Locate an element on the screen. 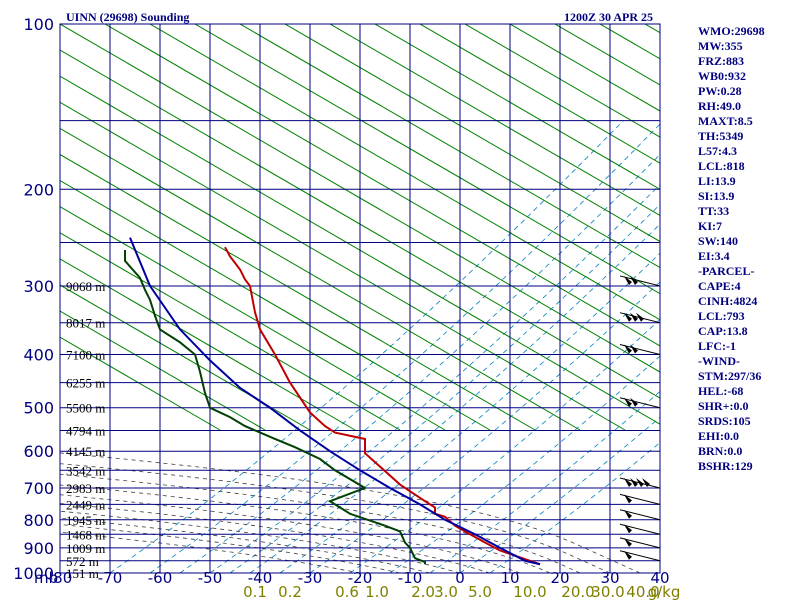 This screenshot has height=600, width=800. height-label: 7100 m is located at coordinates (85, 355).